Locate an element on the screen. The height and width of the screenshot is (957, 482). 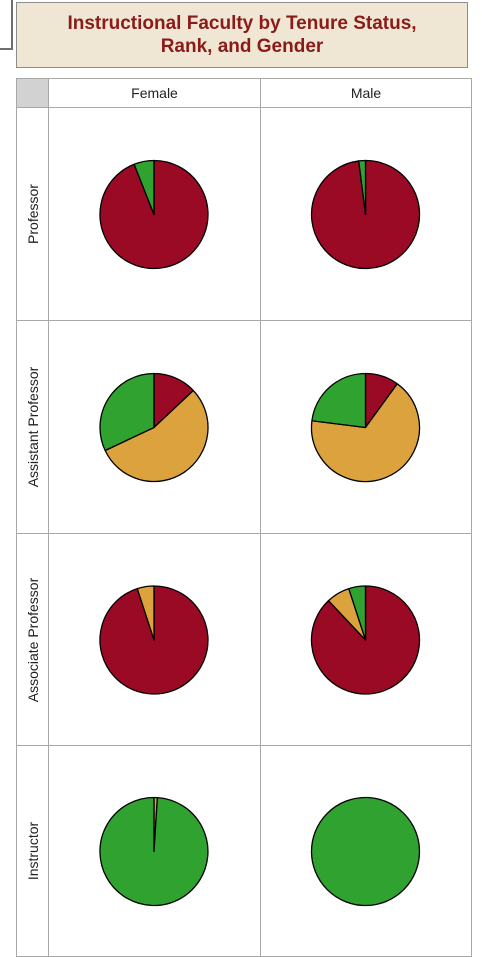
row-header-label: Instructor is located at coordinates (32, 851).